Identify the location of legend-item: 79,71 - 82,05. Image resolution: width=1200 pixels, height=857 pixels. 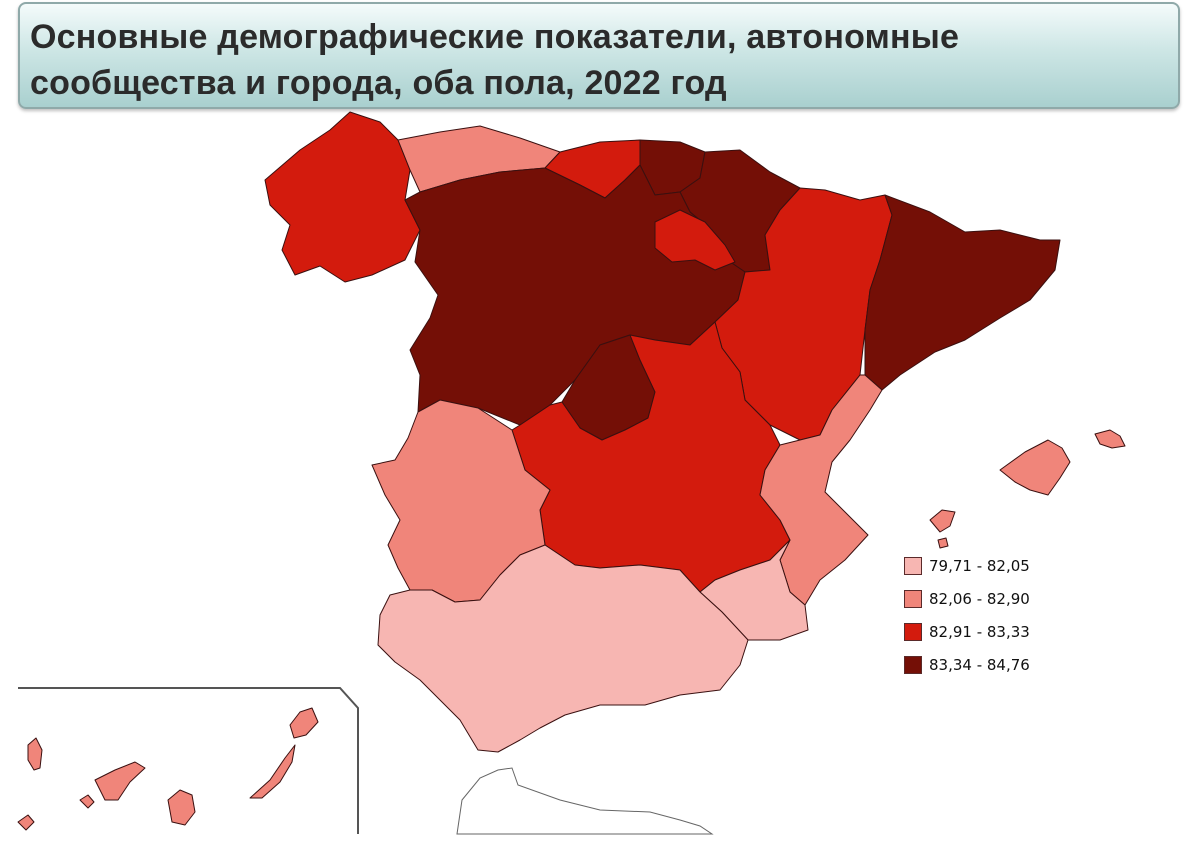
(1004, 566).